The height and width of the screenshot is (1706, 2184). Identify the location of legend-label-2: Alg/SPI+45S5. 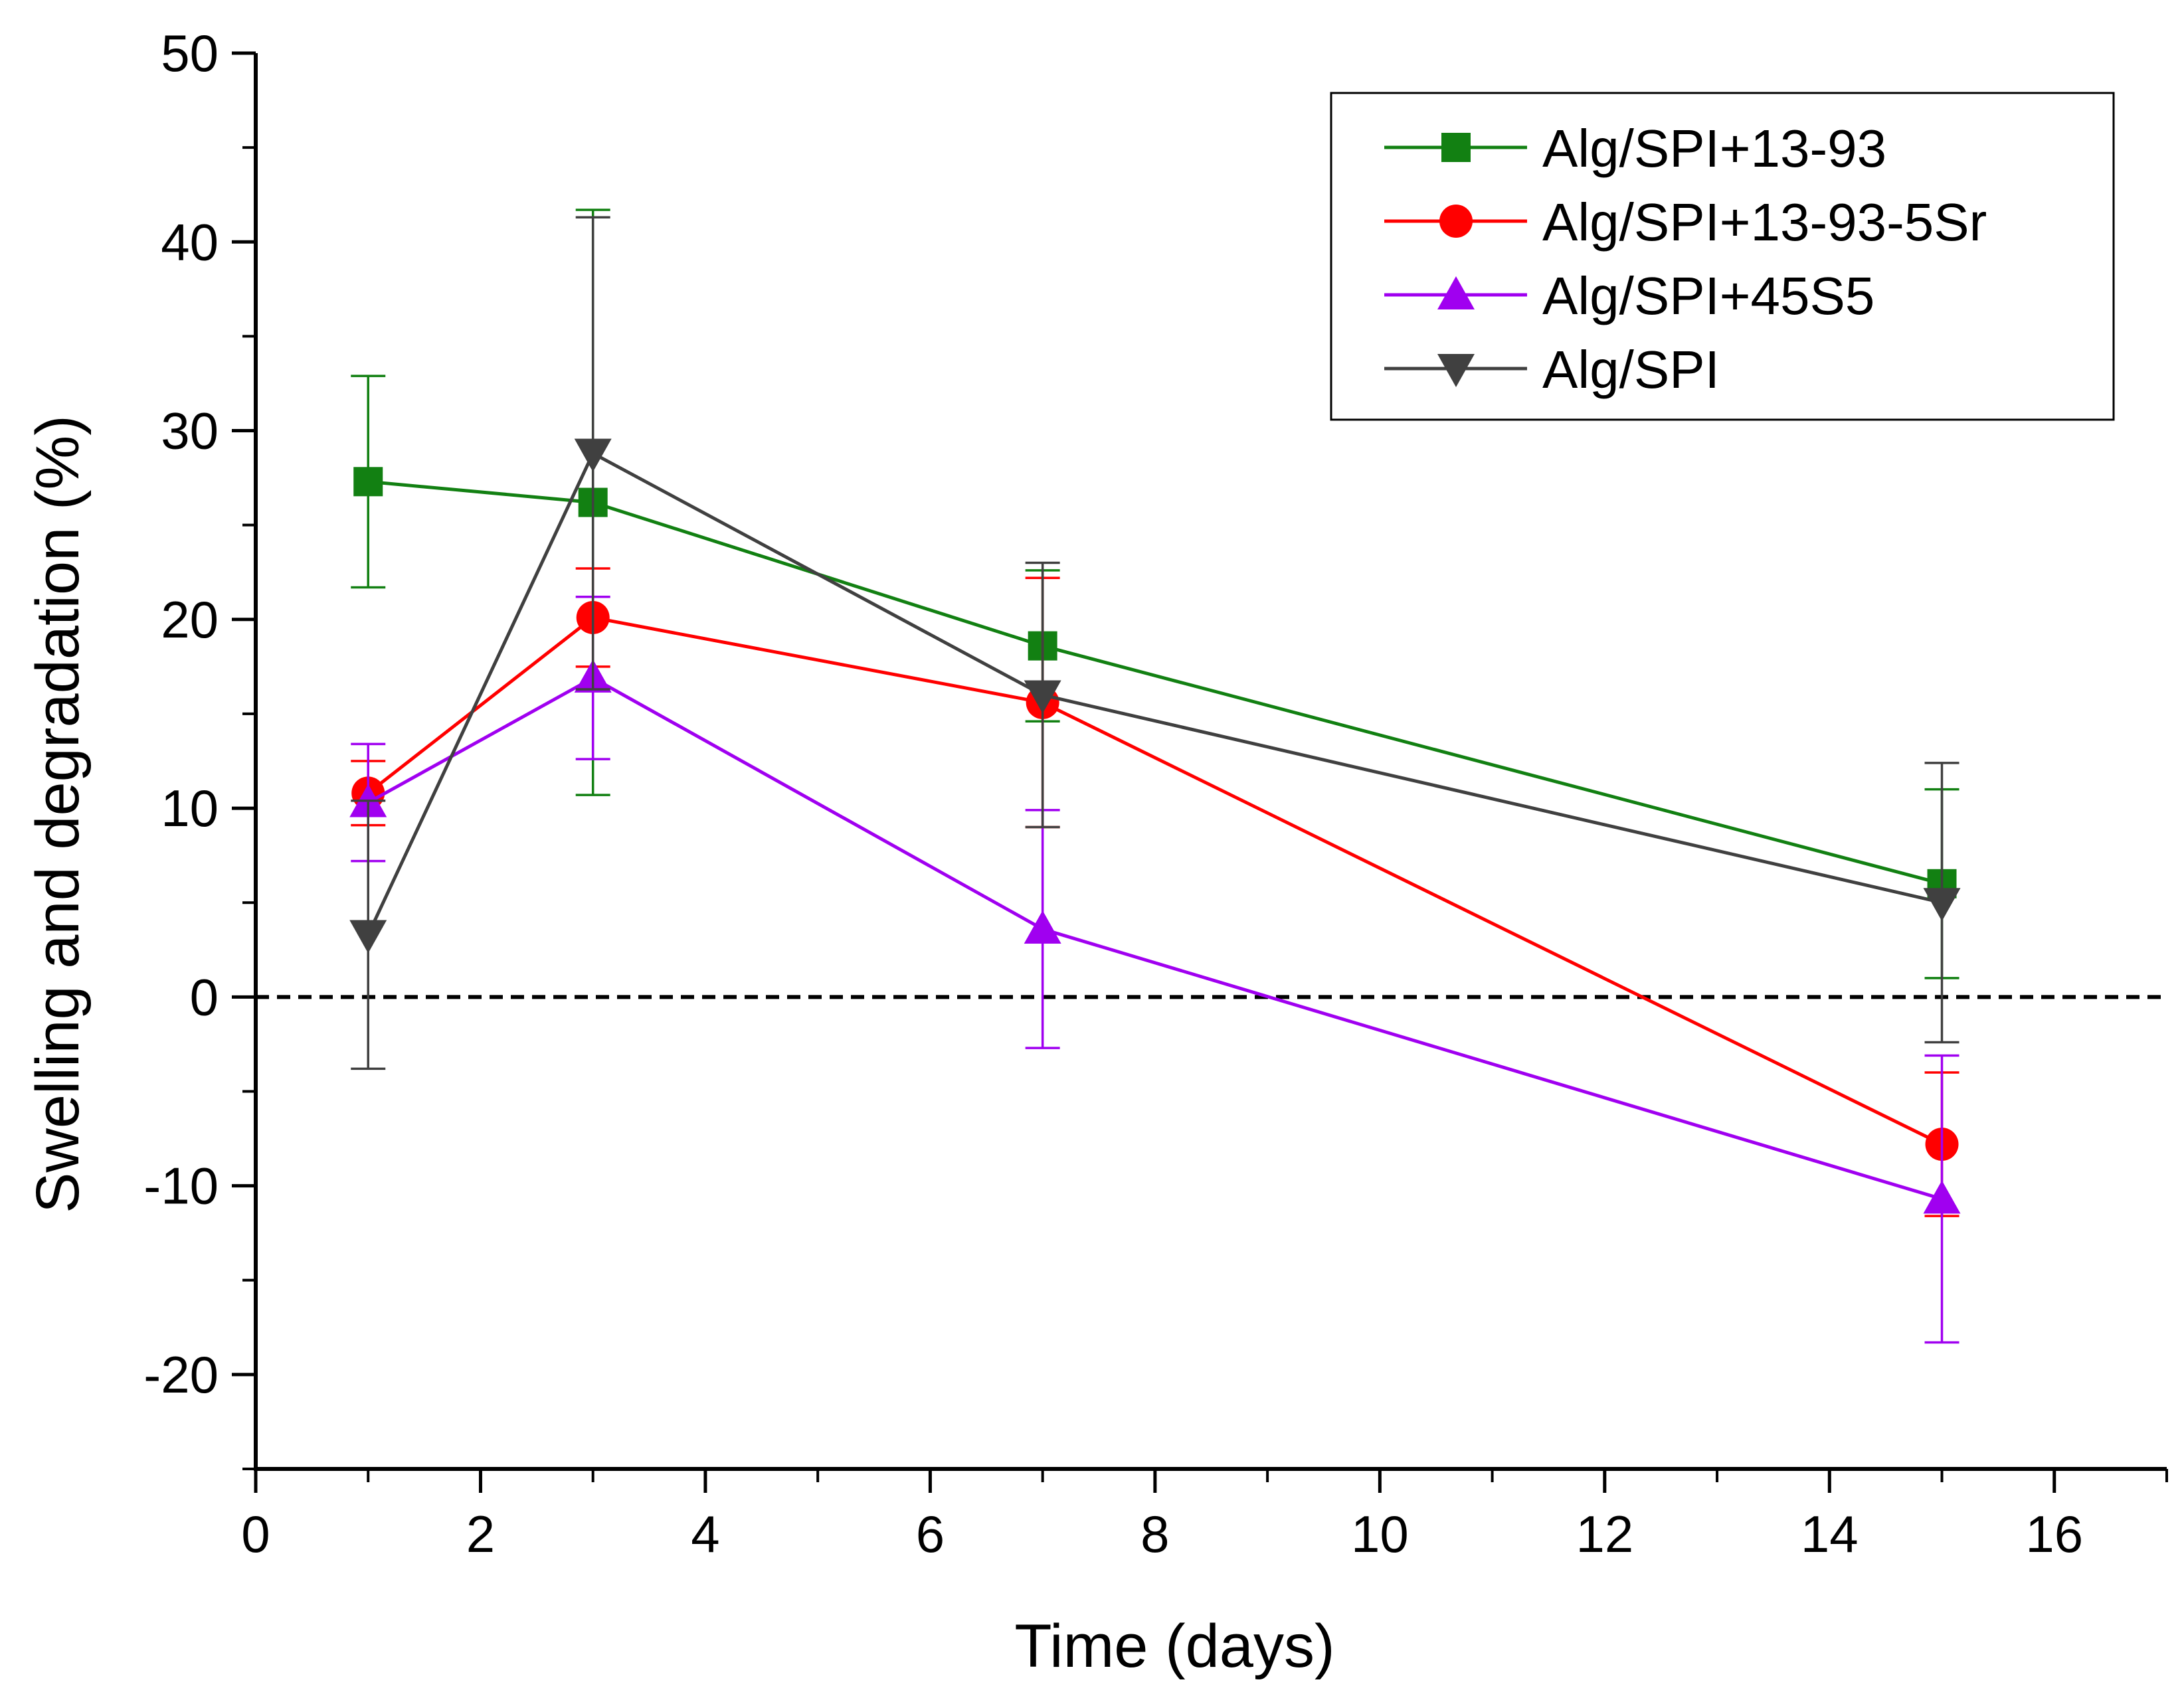
(1708, 295).